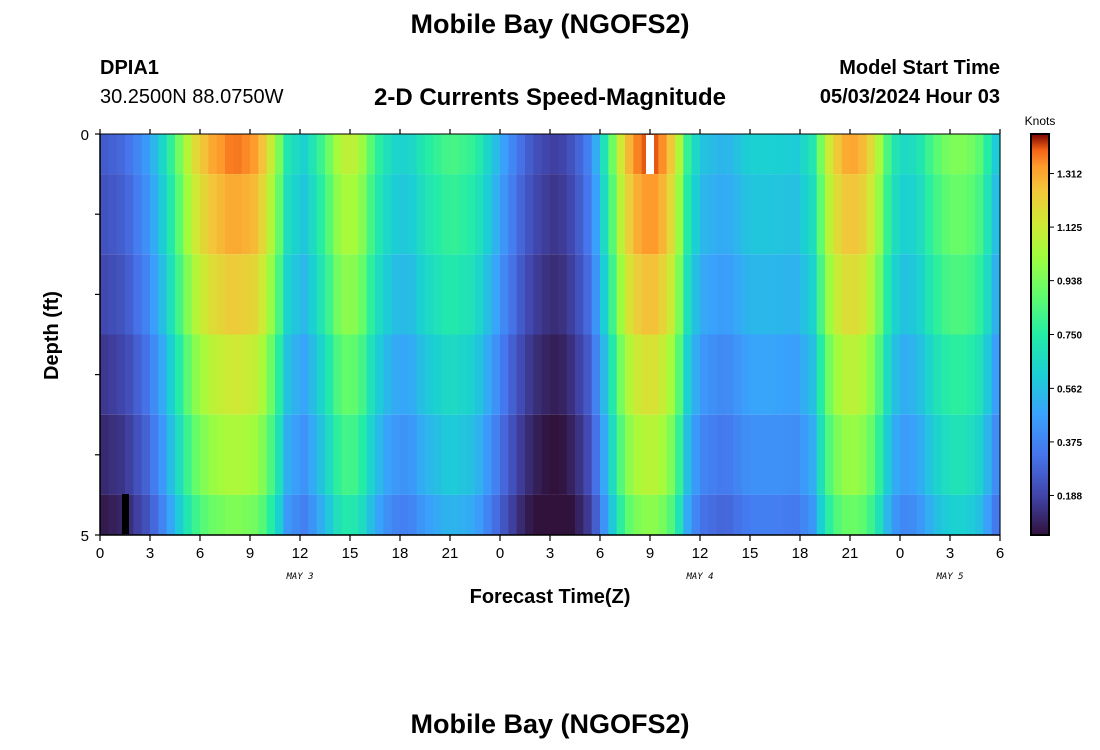  What do you see at coordinates (1040, 121) in the screenshot?
I see `colorbar-title: Knots` at bounding box center [1040, 121].